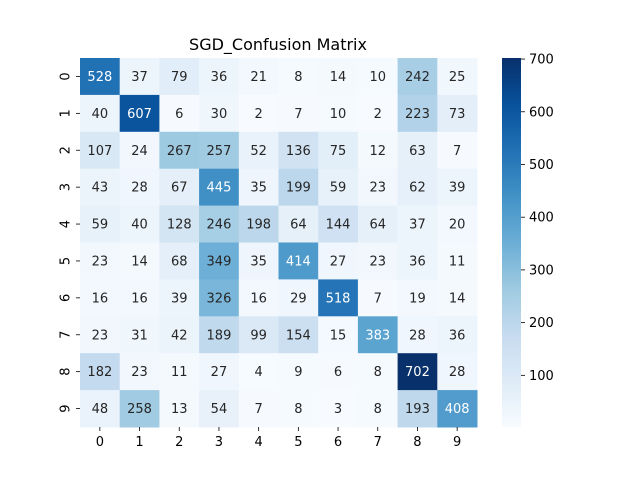  I want to click on cell-value-label: 40, so click(139, 225).